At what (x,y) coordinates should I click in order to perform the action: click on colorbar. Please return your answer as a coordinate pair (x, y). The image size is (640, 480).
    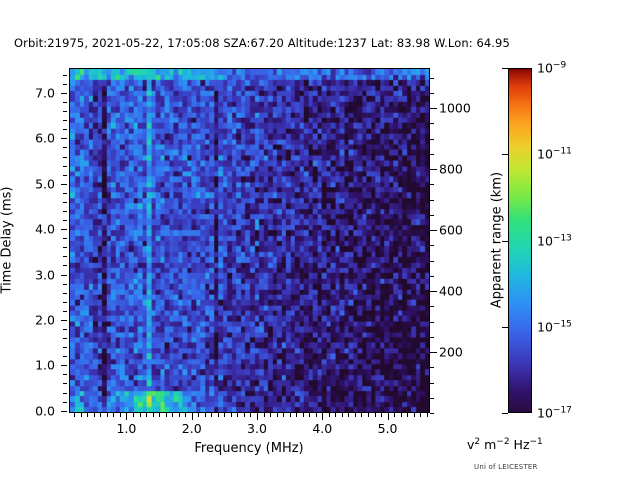
    Looking at the image, I should click on (520, 240).